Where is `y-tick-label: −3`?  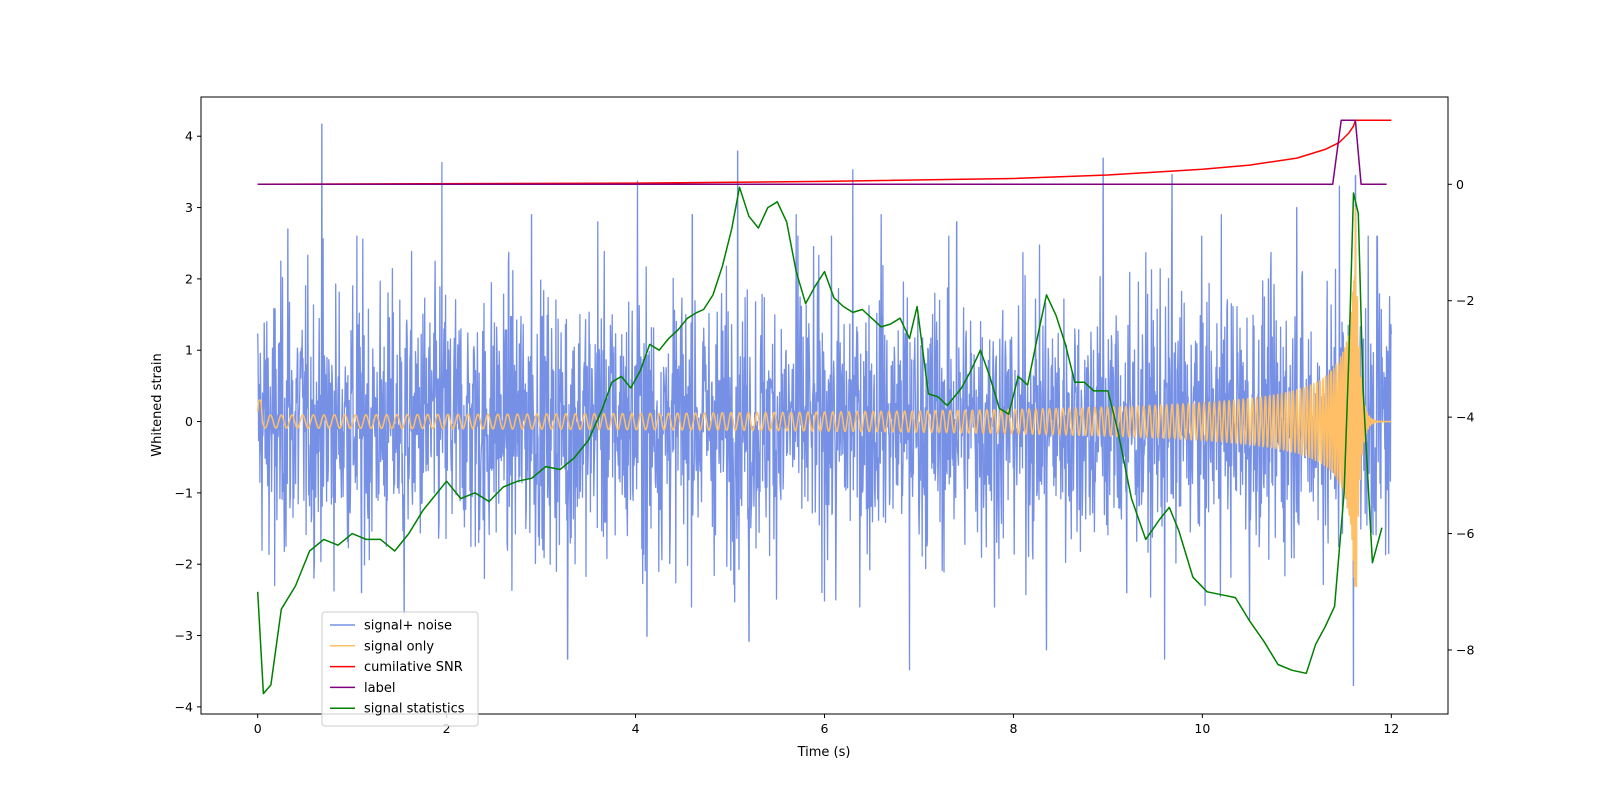
y-tick-label: −3 is located at coordinates (184, 635).